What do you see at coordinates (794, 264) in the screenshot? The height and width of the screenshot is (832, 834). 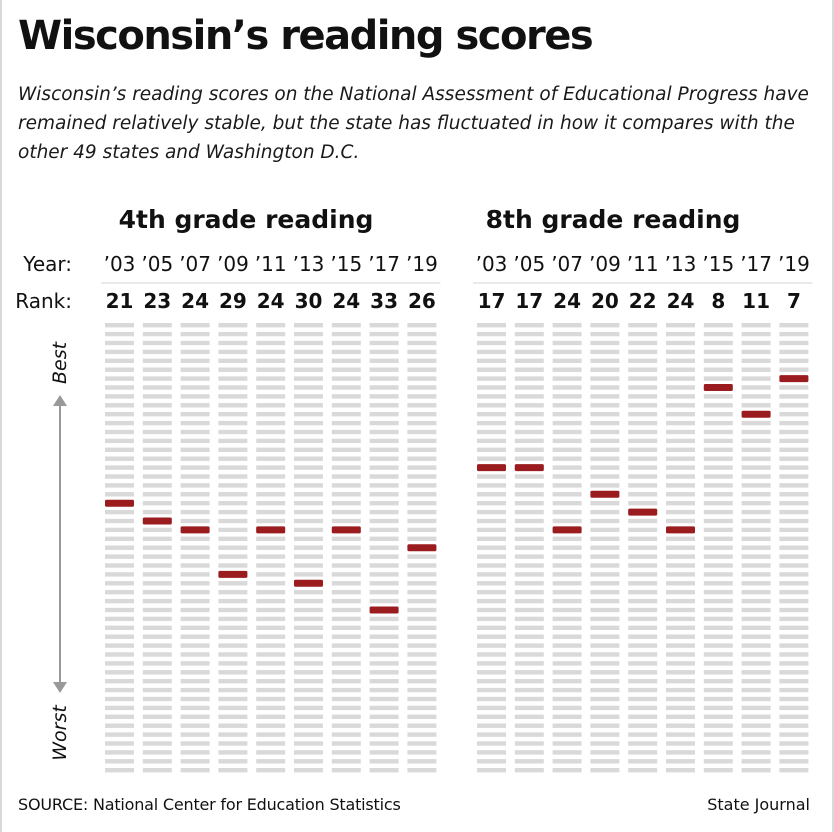 I see `grade8-year-label: ’19` at bounding box center [794, 264].